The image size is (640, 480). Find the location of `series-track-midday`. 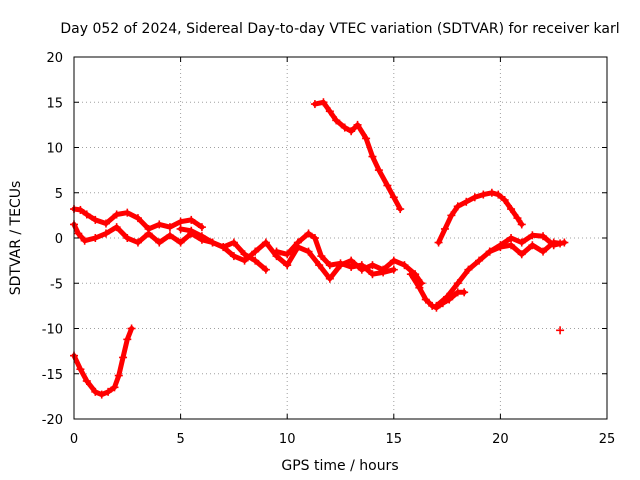

series-track-midday is located at coordinates (301, 256).